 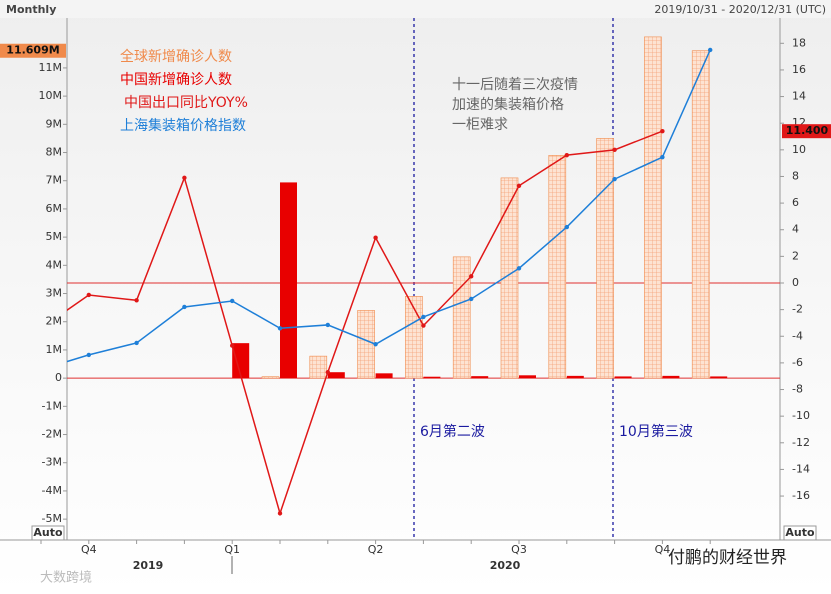 I want to click on y-tick-label: 11M, so click(x=51, y=67).